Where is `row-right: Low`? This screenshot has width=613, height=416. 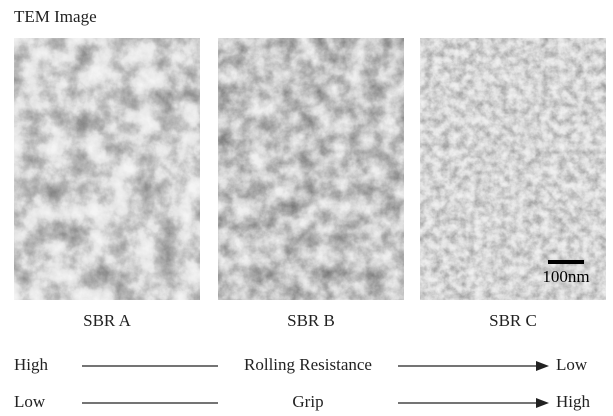 row-right: Low is located at coordinates (572, 364).